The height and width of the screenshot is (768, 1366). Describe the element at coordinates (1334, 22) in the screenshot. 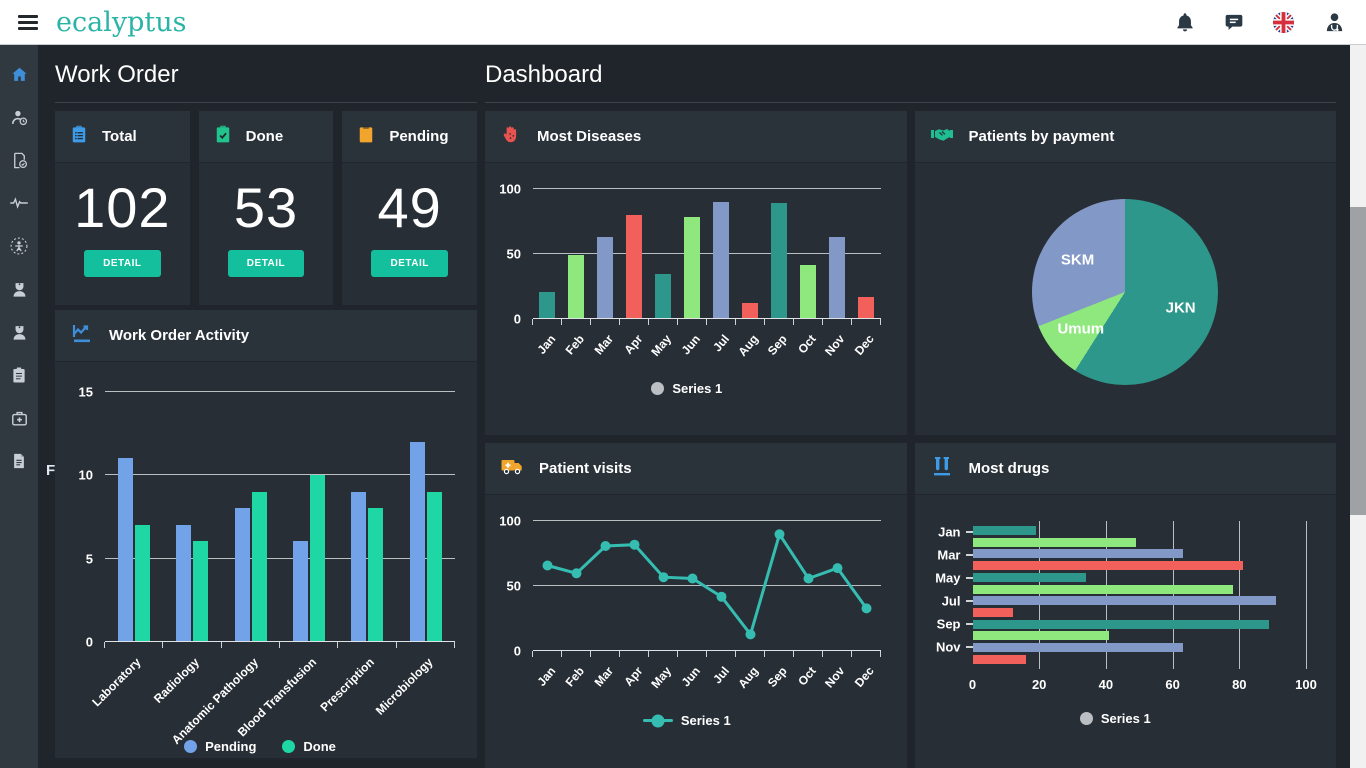

I see `profile-doctor-icon` at that location.